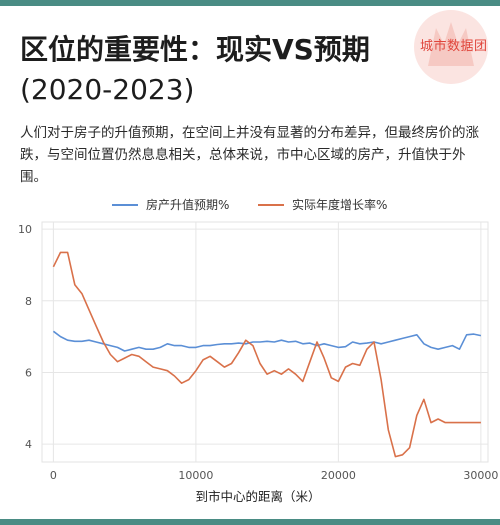  Describe the element at coordinates (195, 475) in the screenshot. I see `x-tick-label: 10000` at that location.